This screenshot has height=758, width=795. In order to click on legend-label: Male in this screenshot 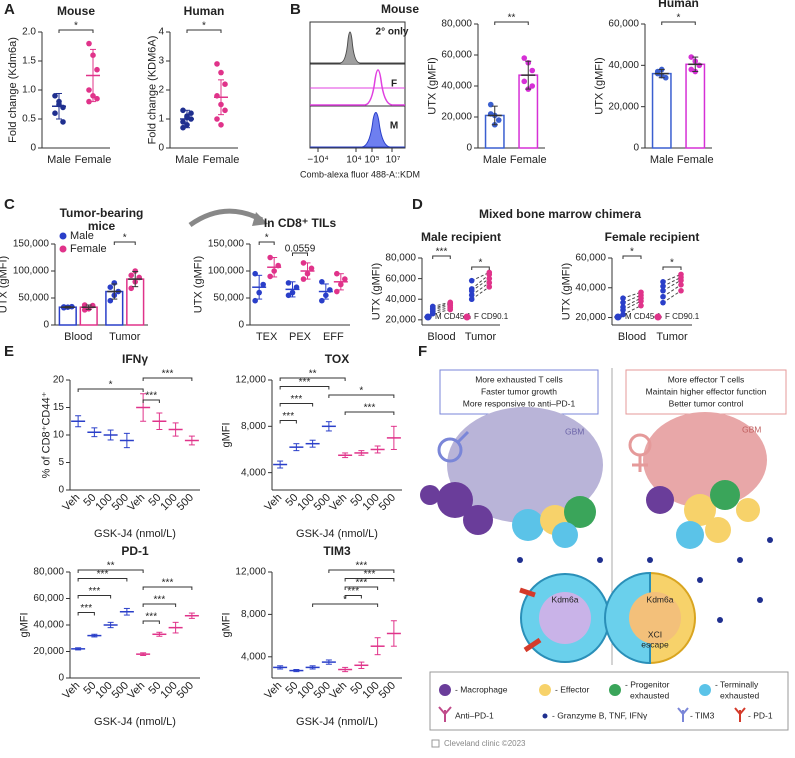, I will do `click(82, 236)`.